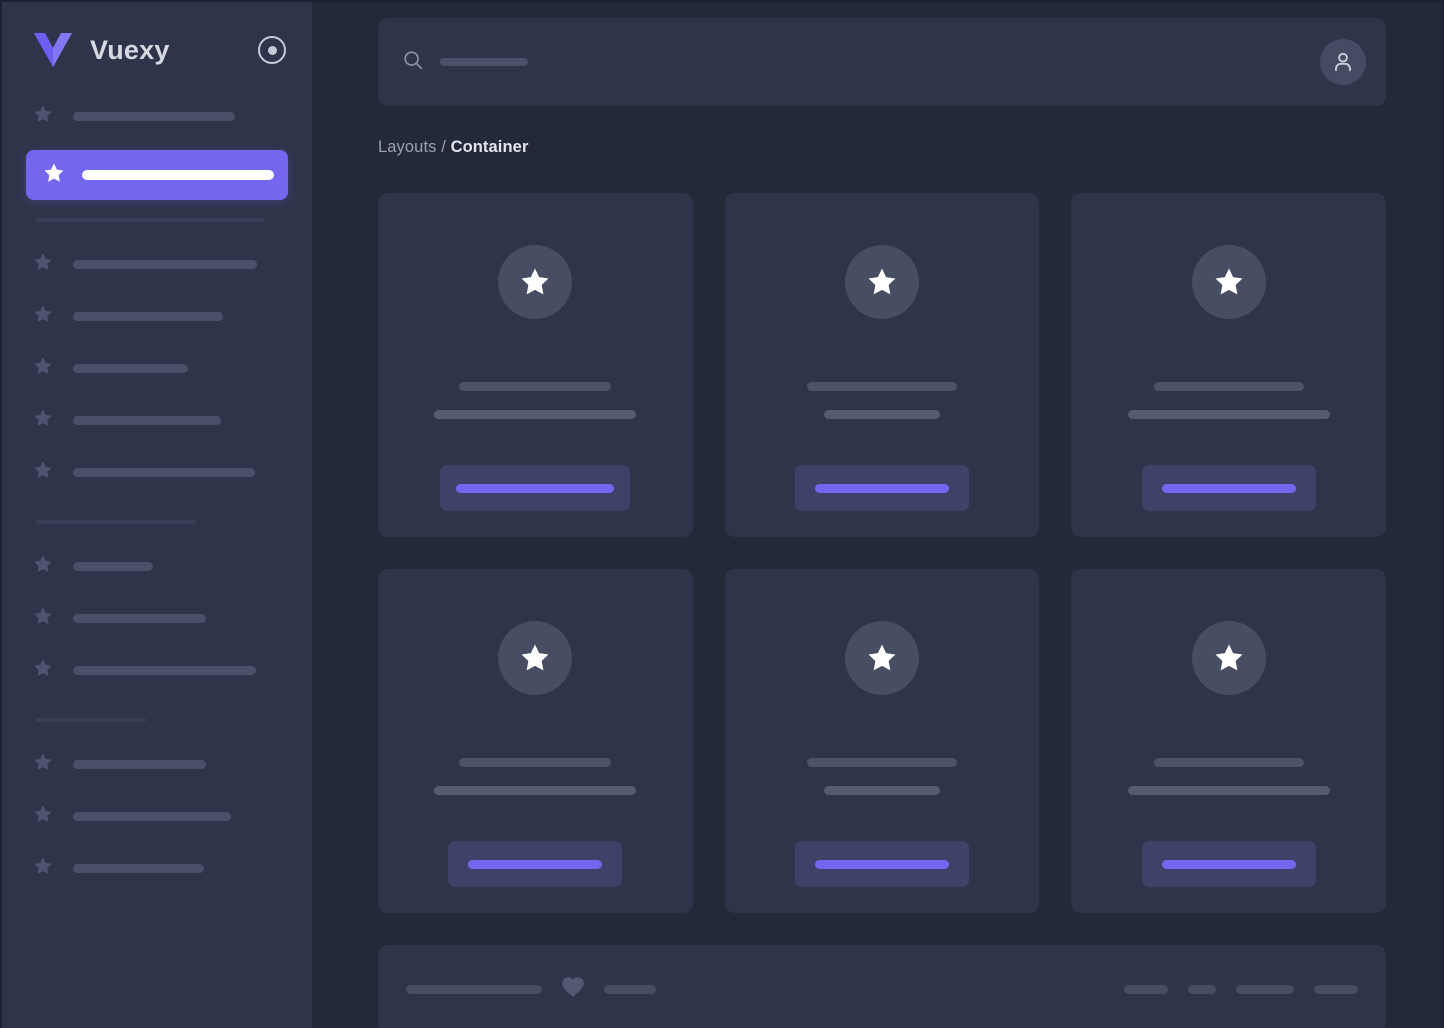 This screenshot has width=1444, height=1028. I want to click on breadcrumb: Layouts / Container, so click(882, 147).